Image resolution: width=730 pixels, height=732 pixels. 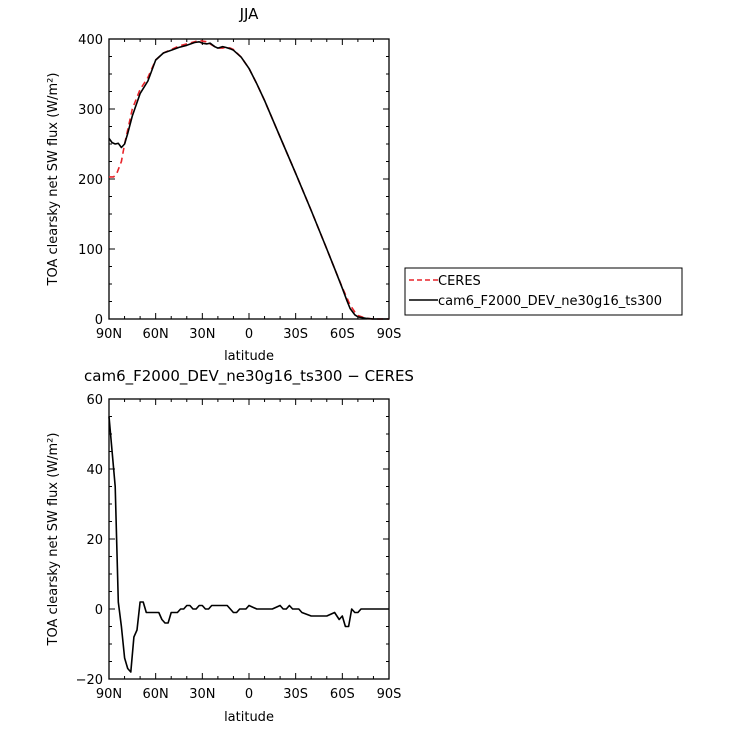 I want to click on top-y-tick-label: 400, so click(x=90, y=40).